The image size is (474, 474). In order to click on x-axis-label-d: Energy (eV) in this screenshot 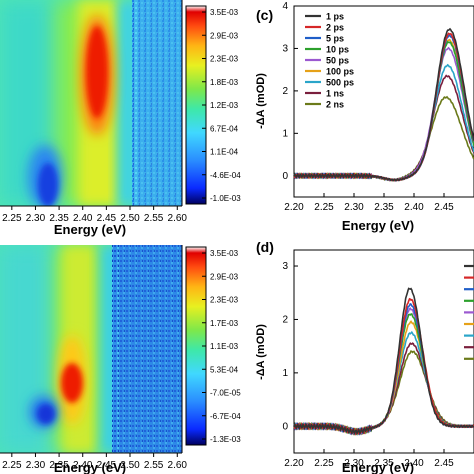, I will do `click(378, 467)`.